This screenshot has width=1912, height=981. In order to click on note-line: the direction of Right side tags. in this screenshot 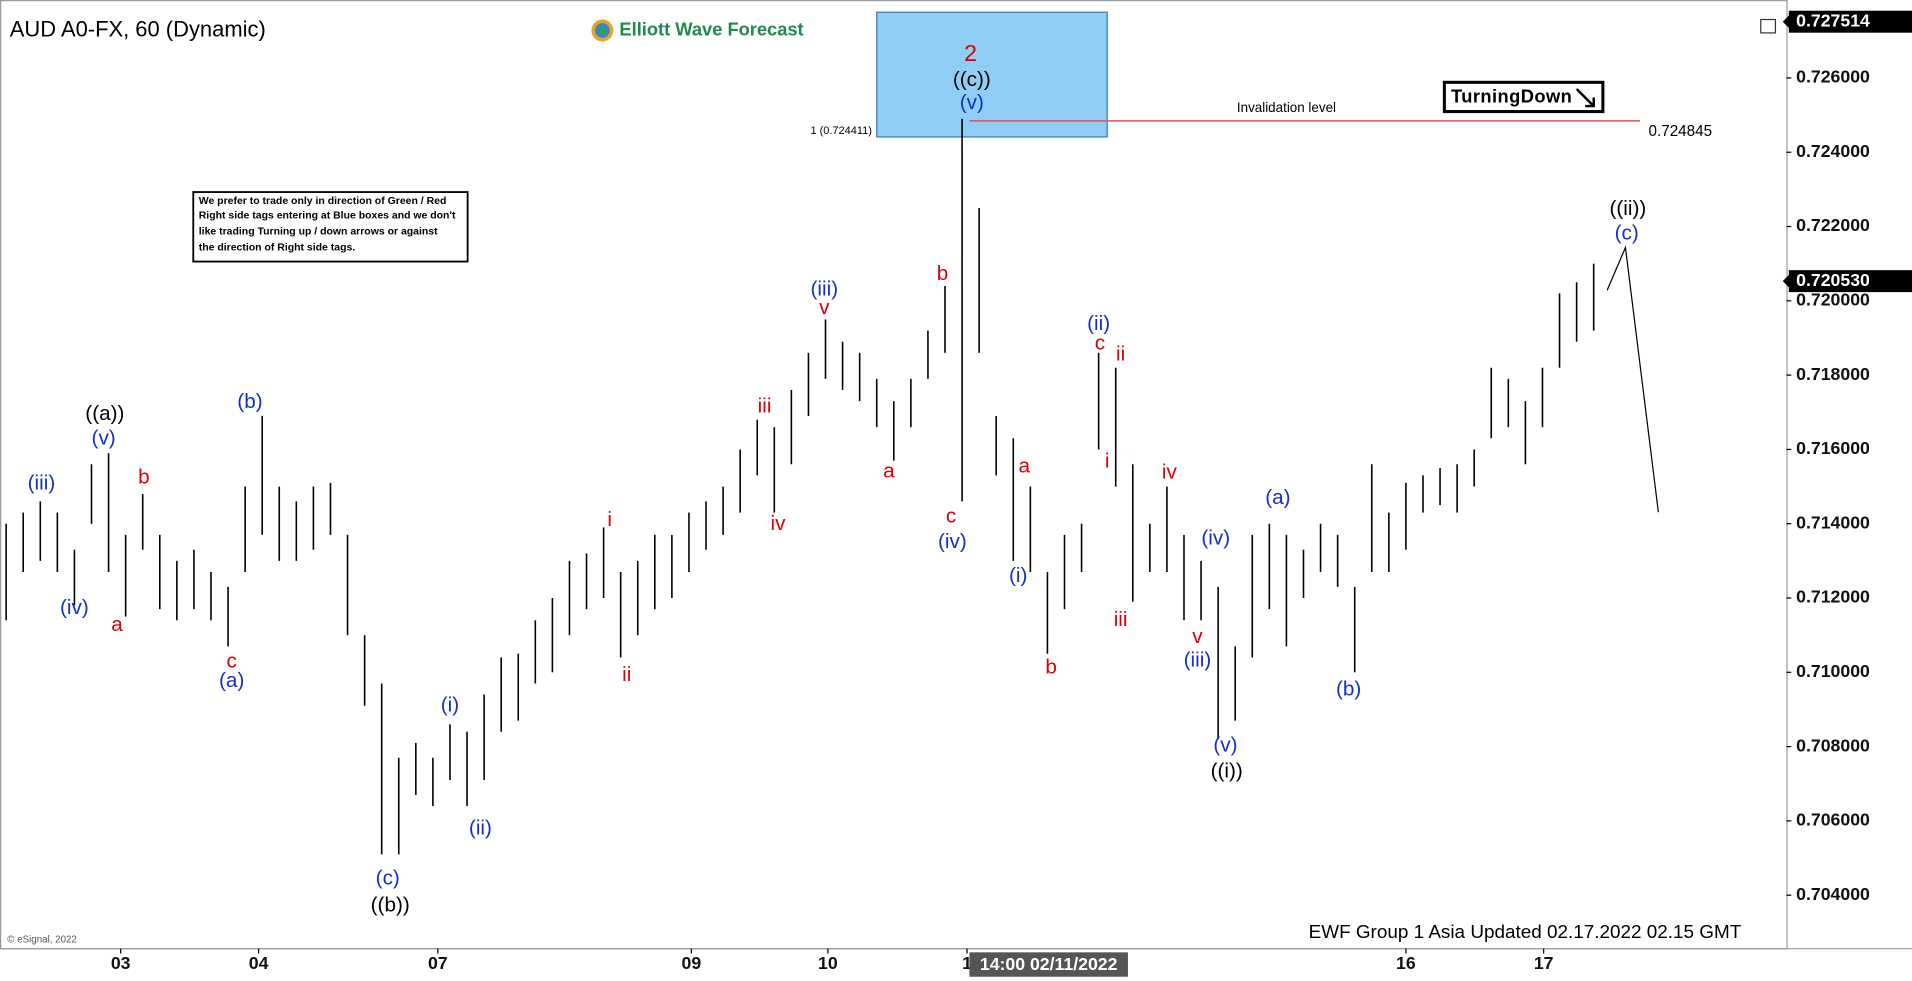, I will do `click(277, 247)`.